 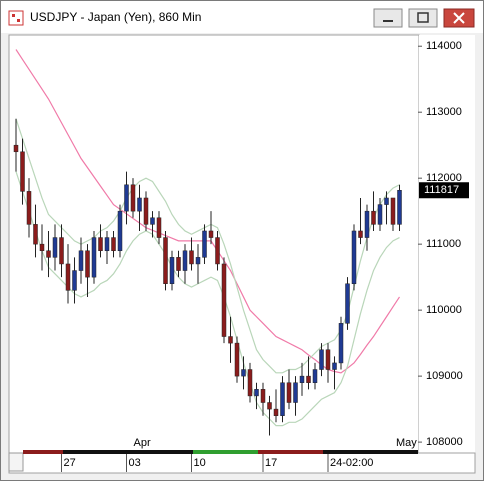 I want to click on last-price-label: 111817, so click(x=441, y=190).